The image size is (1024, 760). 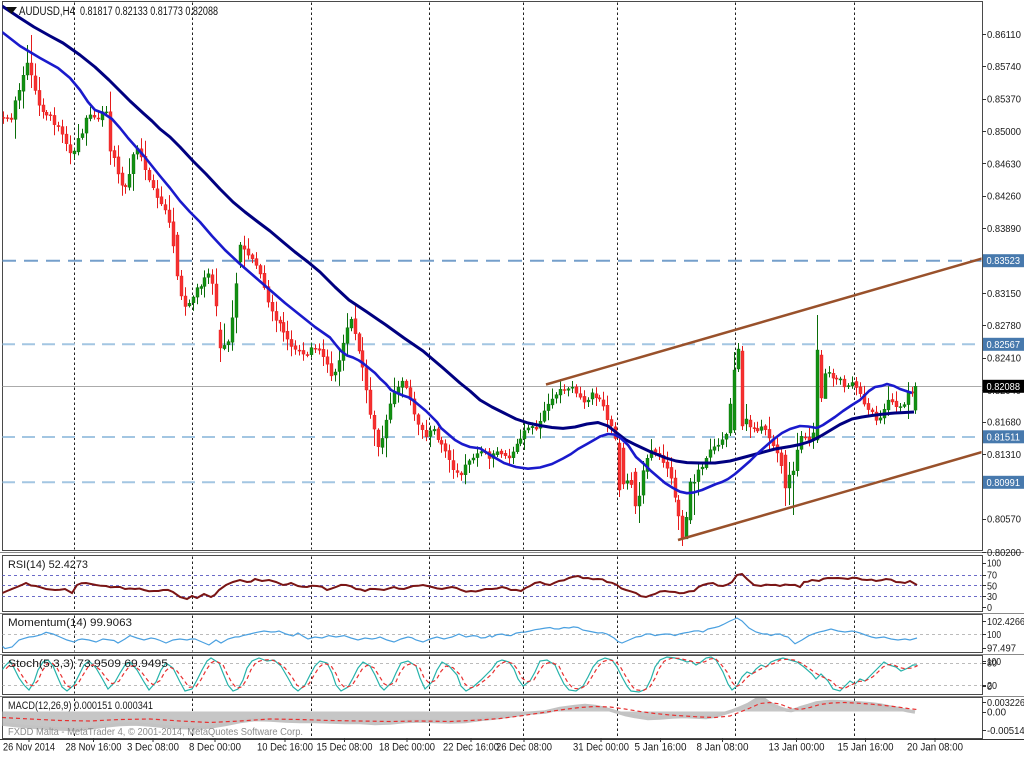 What do you see at coordinates (1004, 229) in the screenshot?
I see `svg-text: 0.83890` at bounding box center [1004, 229].